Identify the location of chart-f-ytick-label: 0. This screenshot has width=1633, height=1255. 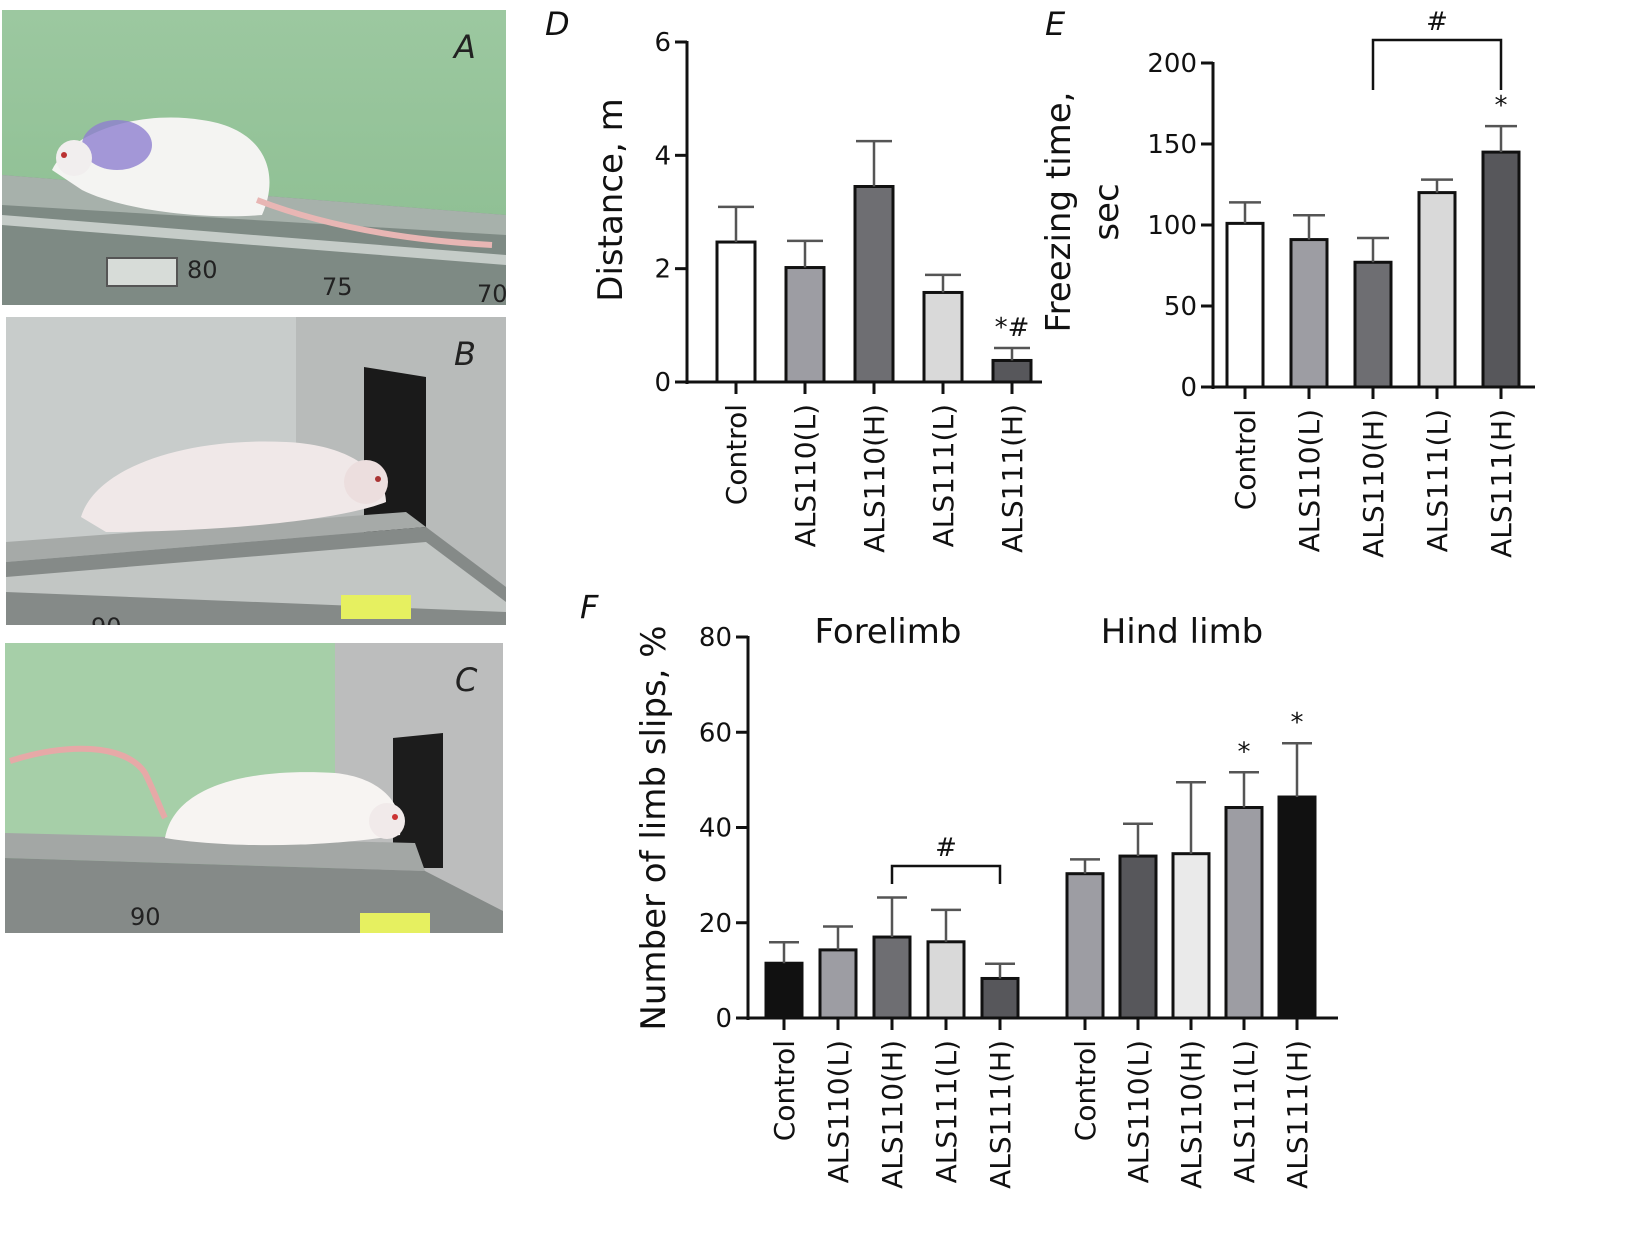
(723, 1019).